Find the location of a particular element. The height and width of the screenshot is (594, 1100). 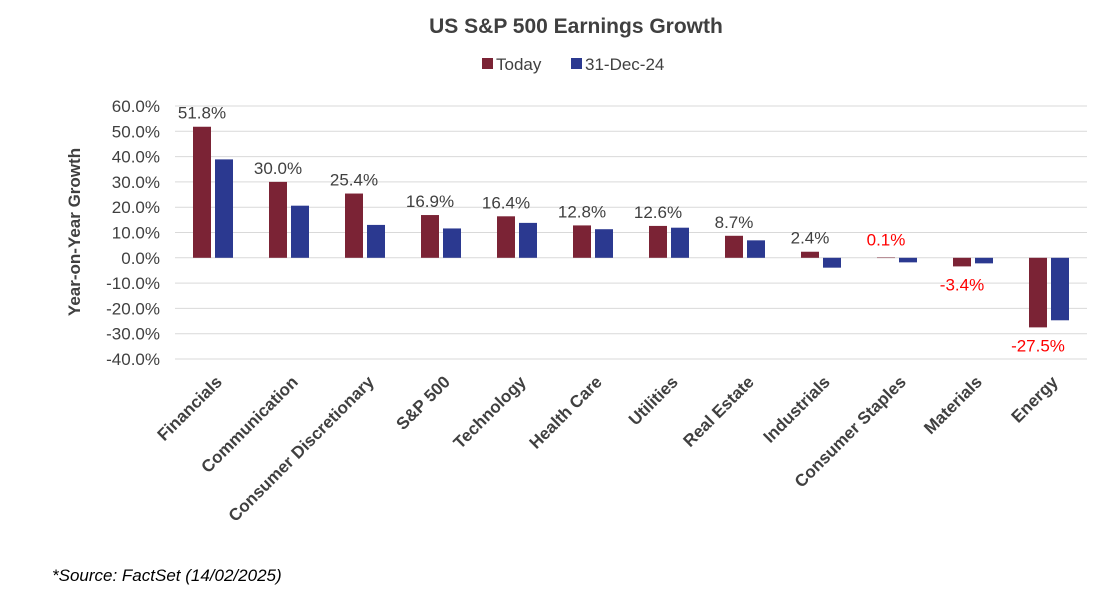

x-tick-label: Health Care is located at coordinates (566, 412).